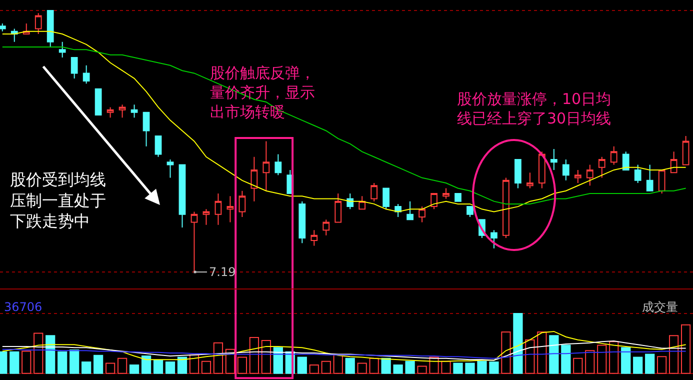  What do you see at coordinates (660, 307) in the screenshot?
I see `annotation: 成交量` at bounding box center [660, 307].